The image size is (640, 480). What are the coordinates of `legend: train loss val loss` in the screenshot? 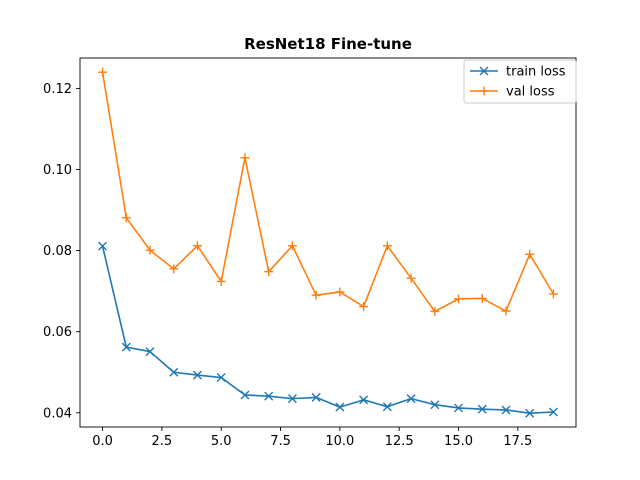 It's located at (520, 81).